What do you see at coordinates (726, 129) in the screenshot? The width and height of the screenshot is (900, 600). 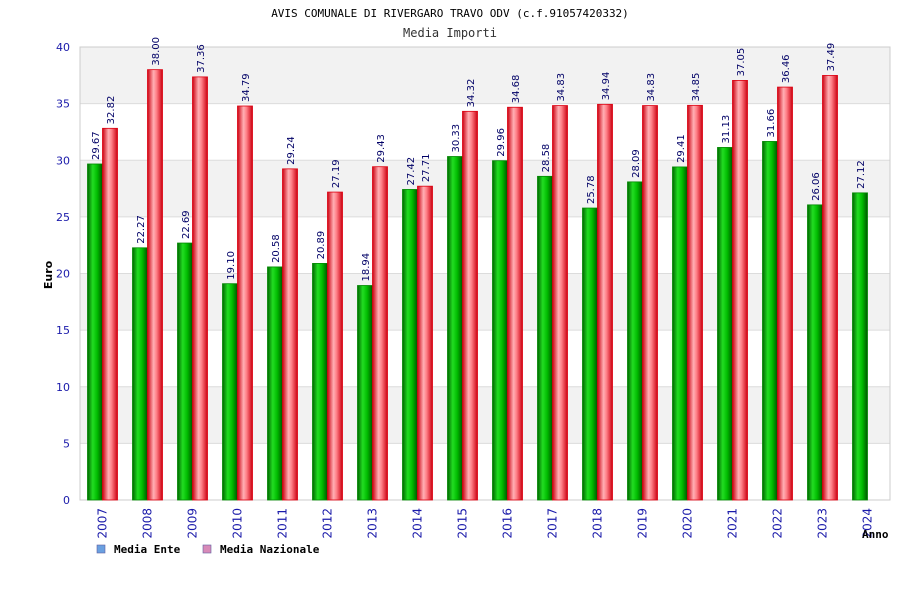 I see `data-label-media-ente: 31.13` at bounding box center [726, 129].